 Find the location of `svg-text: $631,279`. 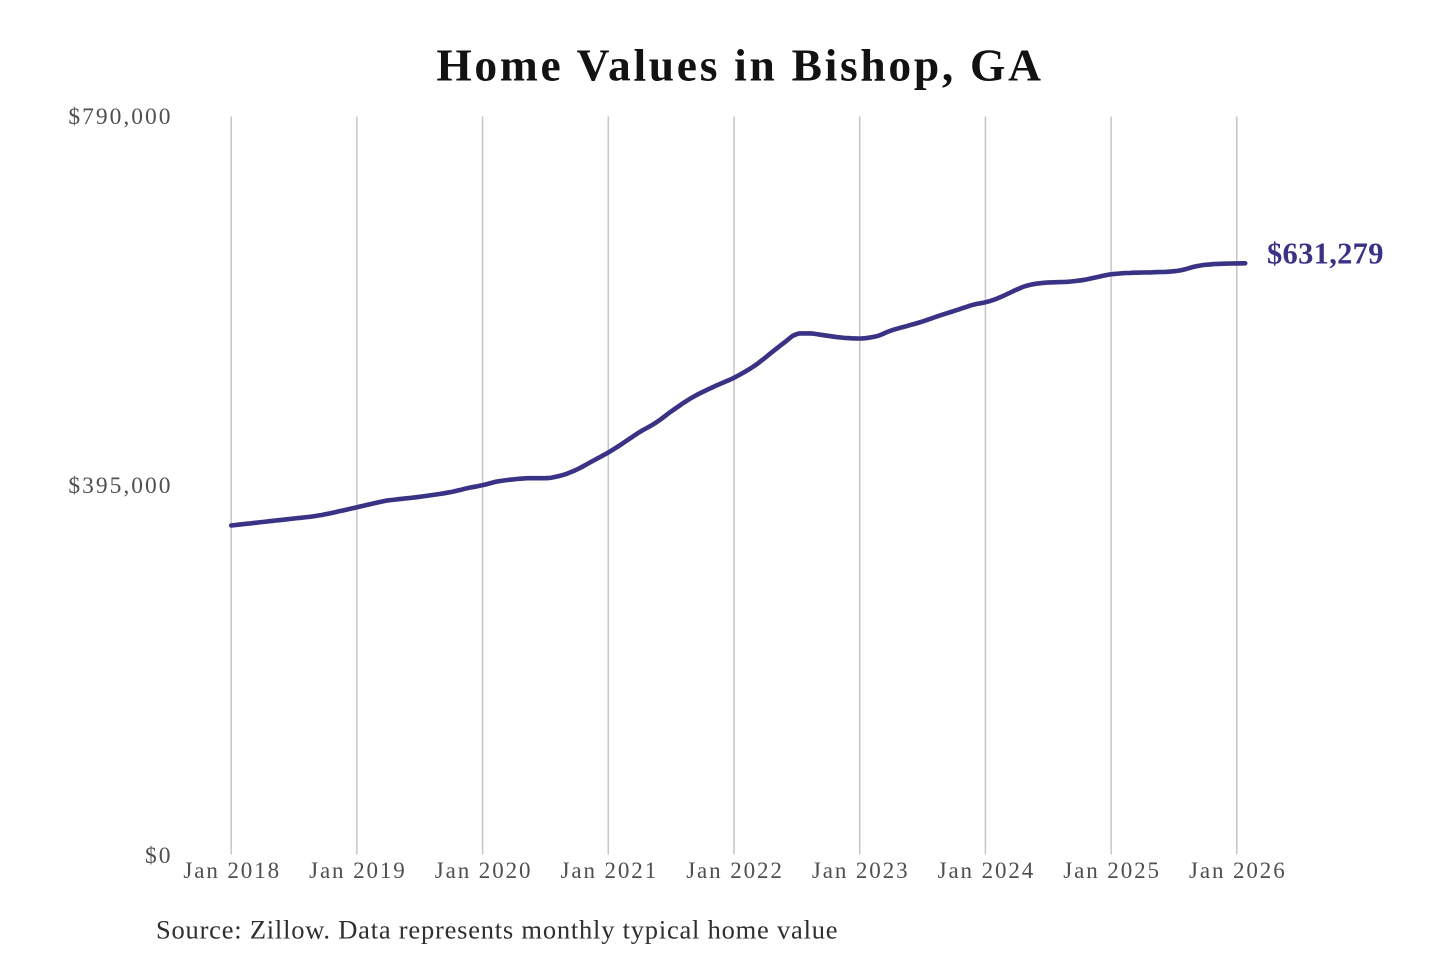

svg-text: $631,279 is located at coordinates (1325, 254).